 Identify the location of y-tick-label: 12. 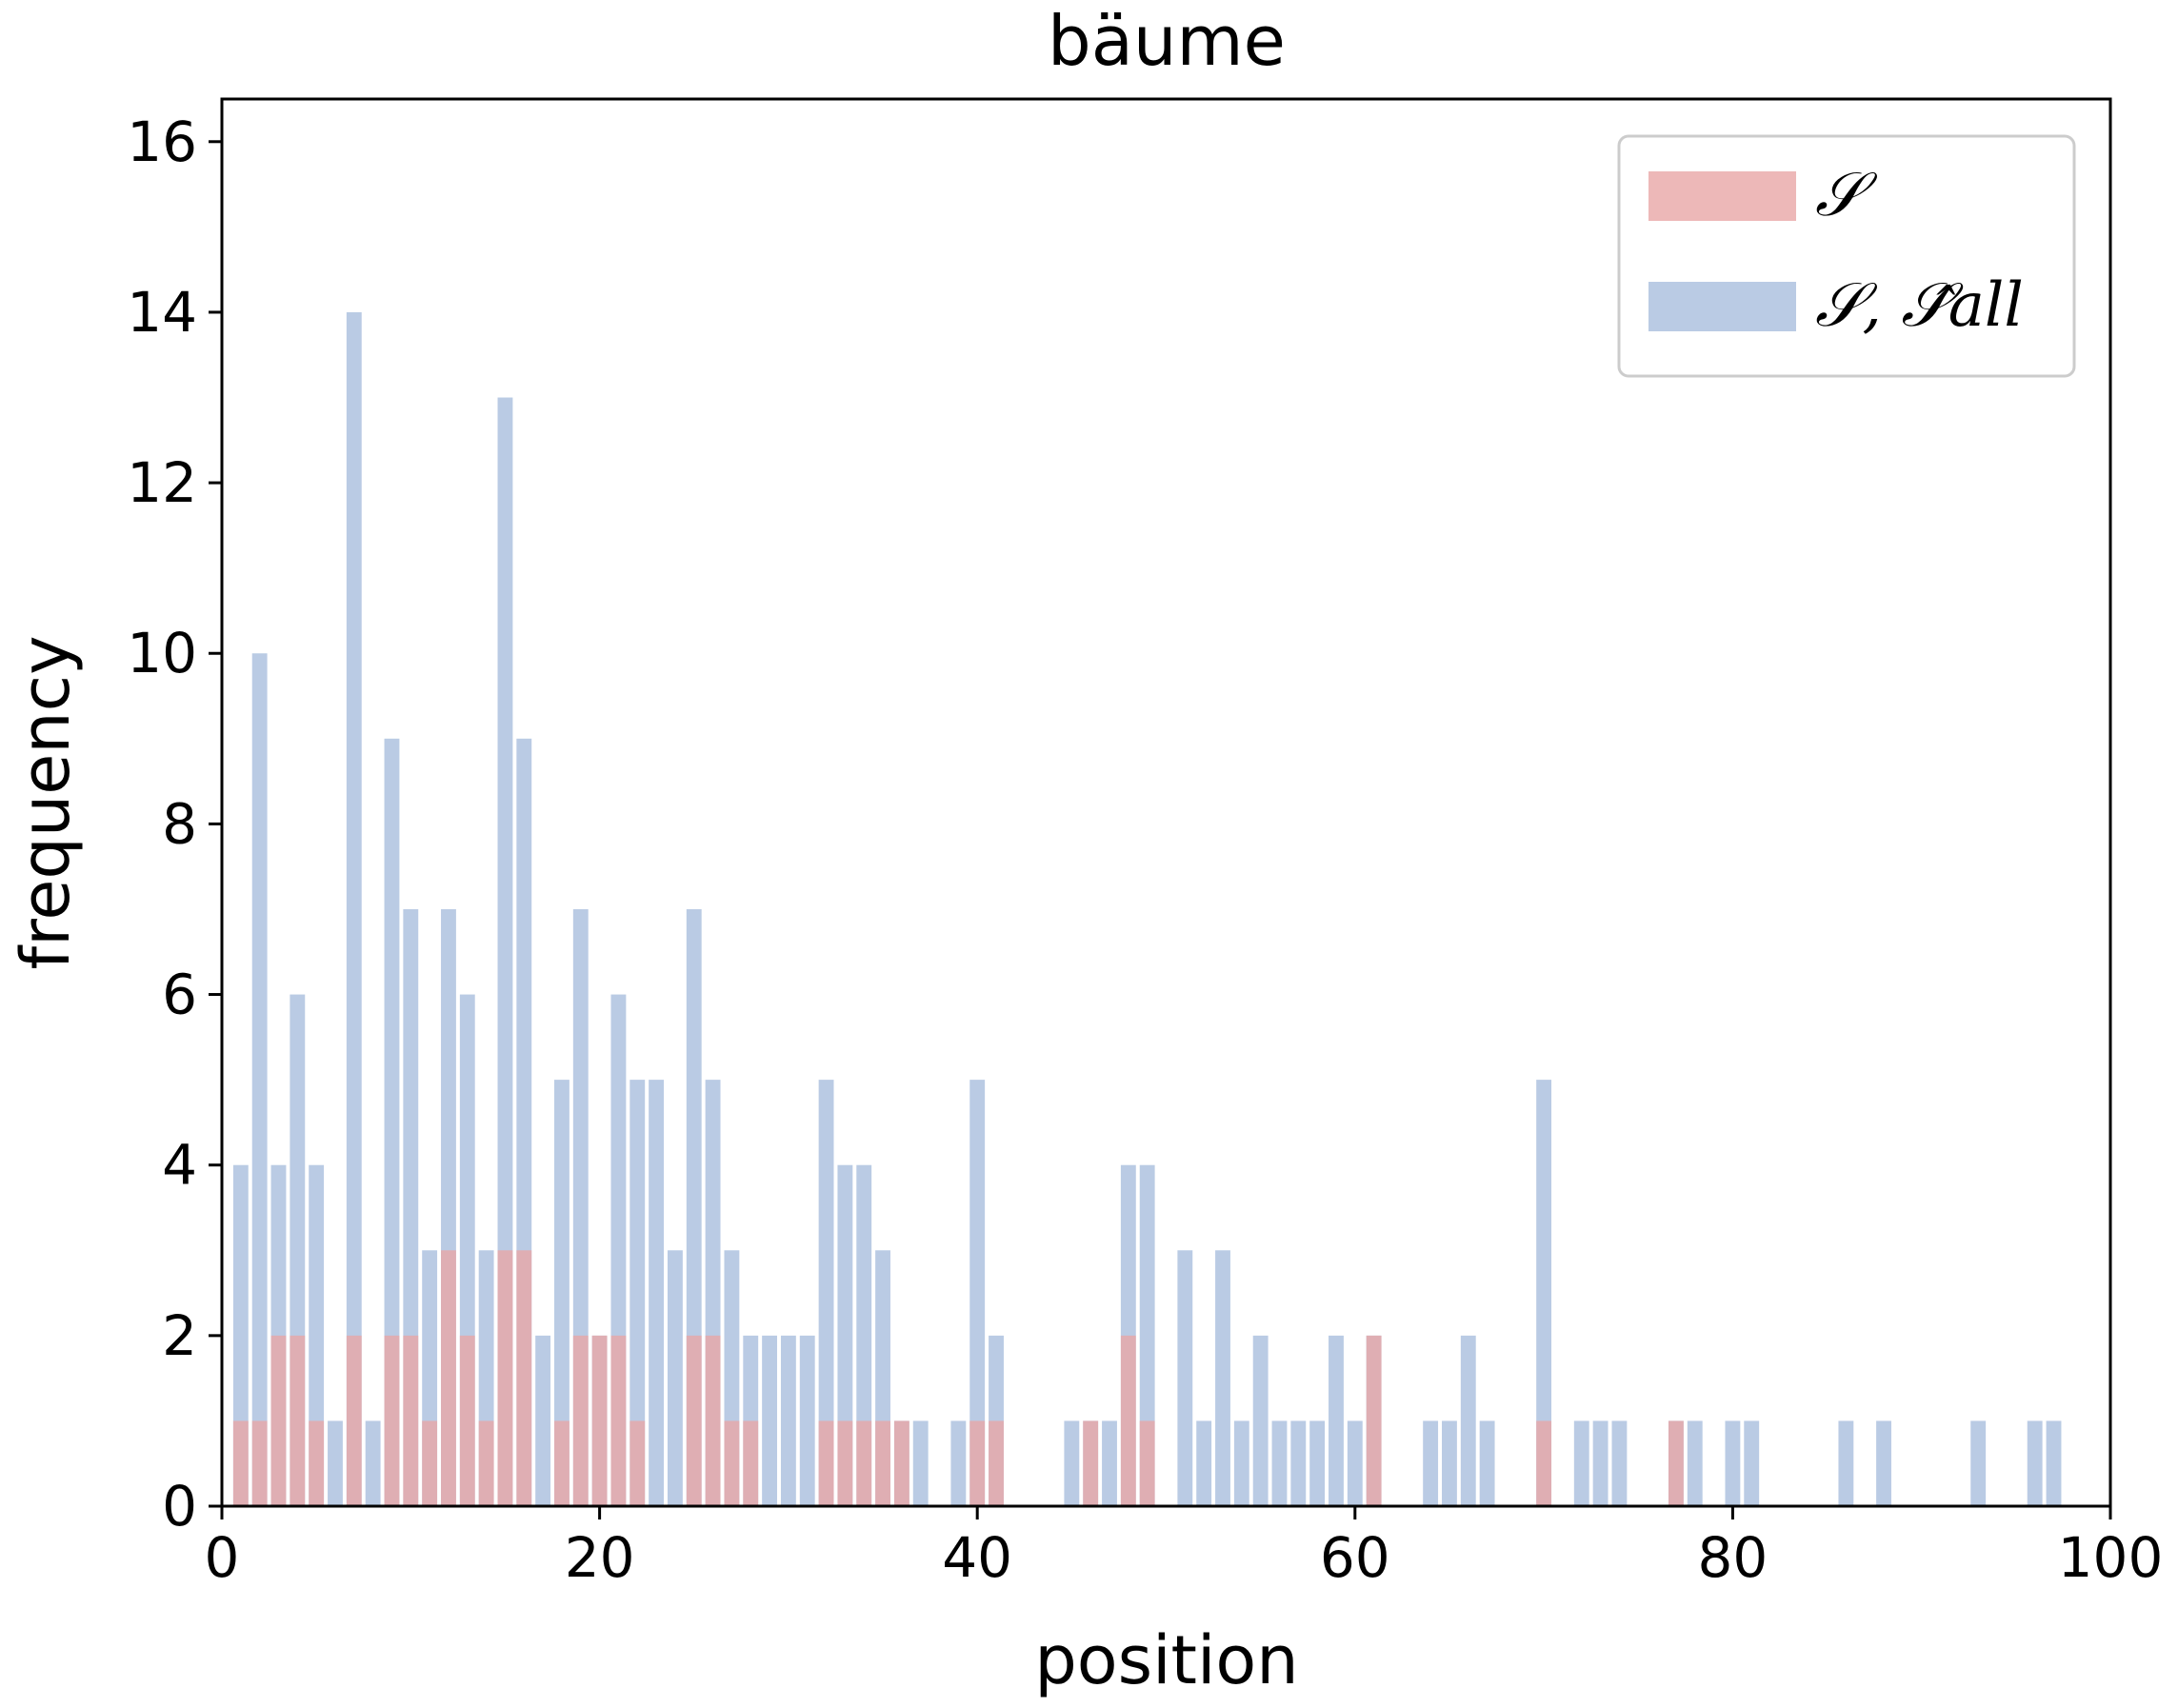
(162, 482).